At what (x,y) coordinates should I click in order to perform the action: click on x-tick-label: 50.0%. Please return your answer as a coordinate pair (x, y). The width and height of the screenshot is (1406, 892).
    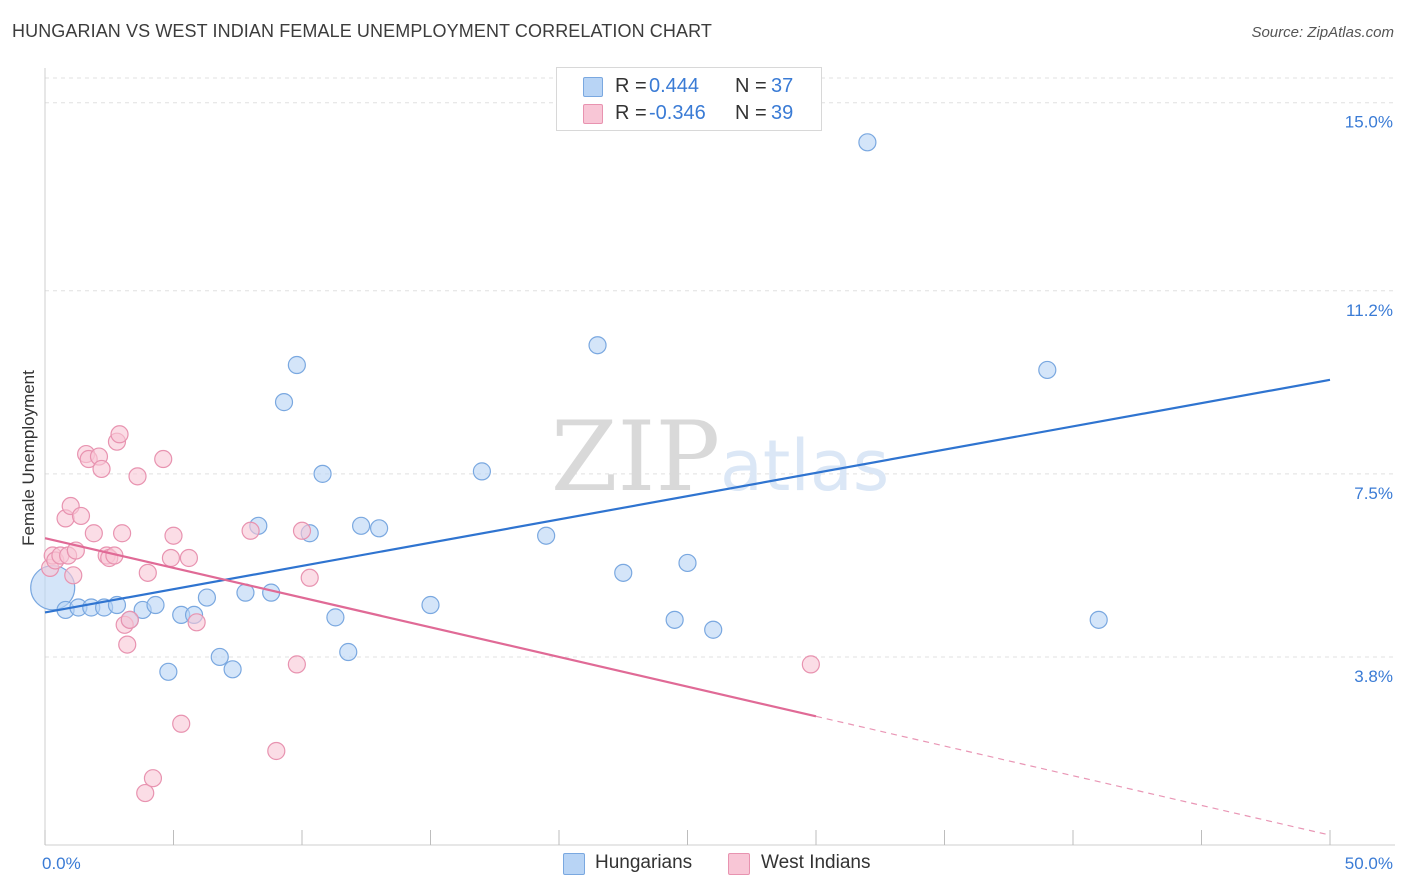
    Looking at the image, I should click on (1369, 863).